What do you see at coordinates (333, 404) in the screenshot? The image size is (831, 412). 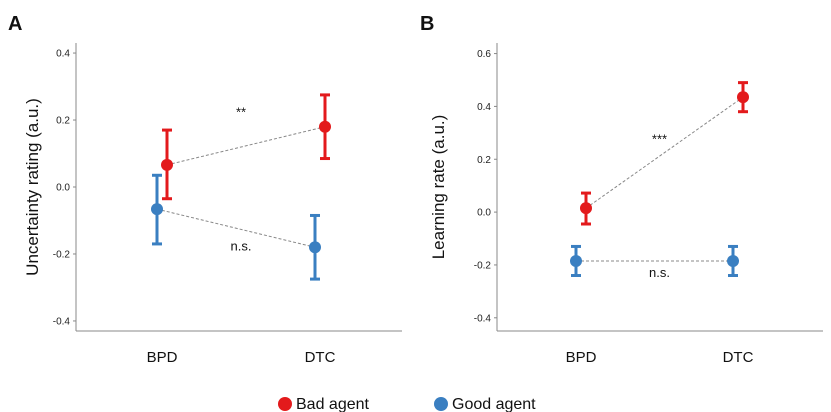 I see `legend-label: Bad agent` at bounding box center [333, 404].